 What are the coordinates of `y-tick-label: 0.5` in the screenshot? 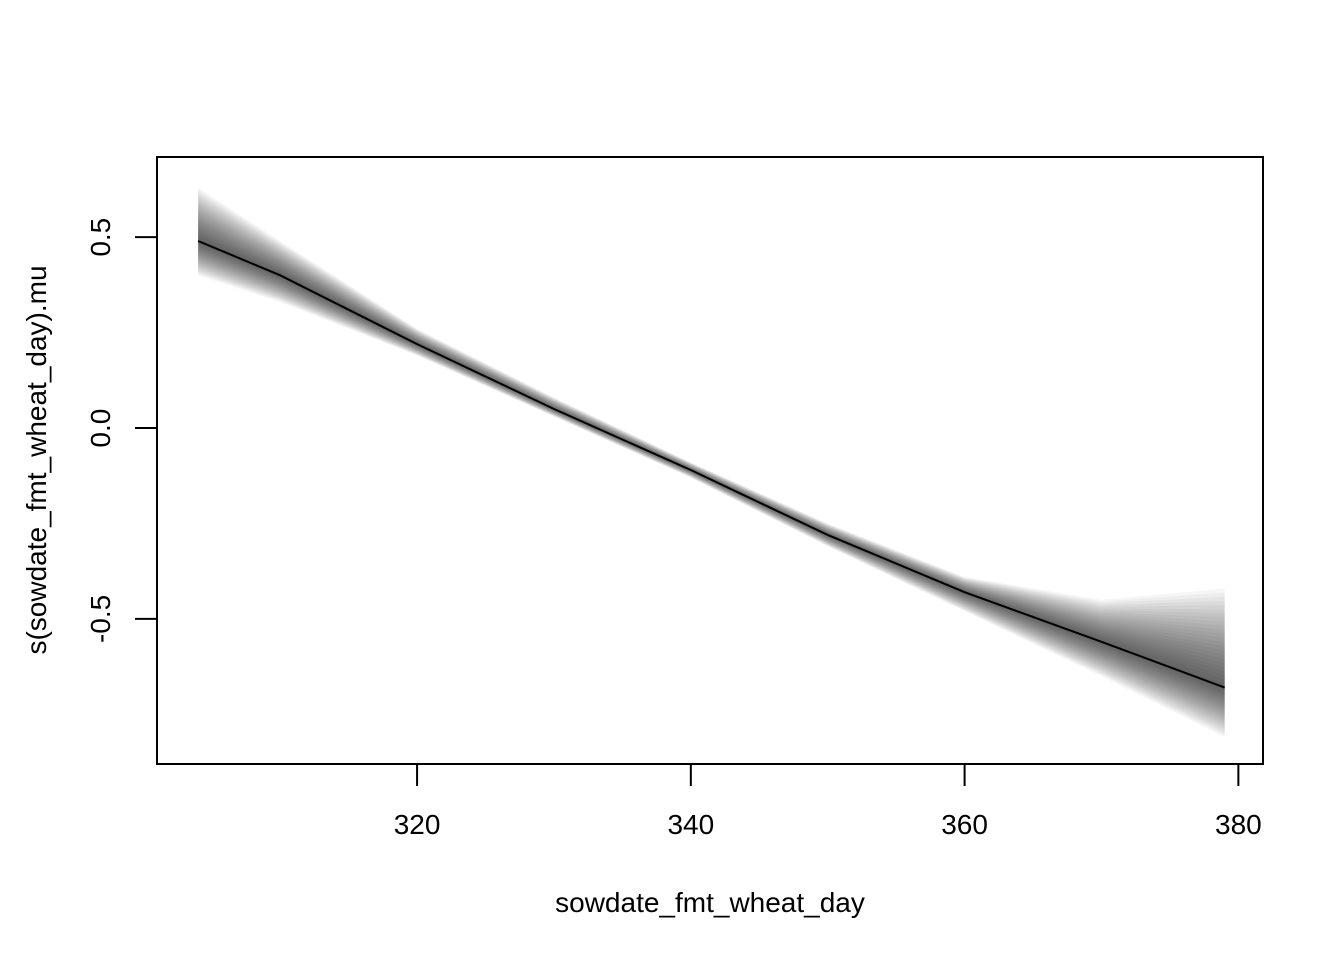 It's located at (100, 237).